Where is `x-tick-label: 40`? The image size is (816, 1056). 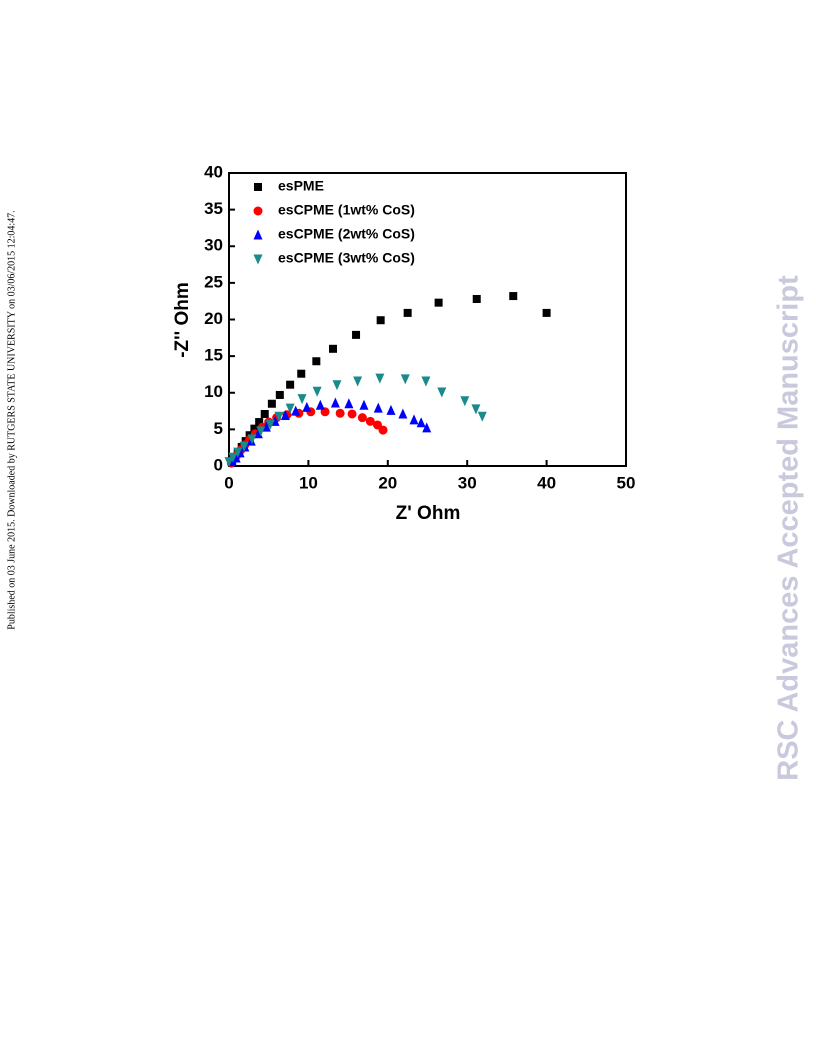
x-tick-label: 40 is located at coordinates (546, 482).